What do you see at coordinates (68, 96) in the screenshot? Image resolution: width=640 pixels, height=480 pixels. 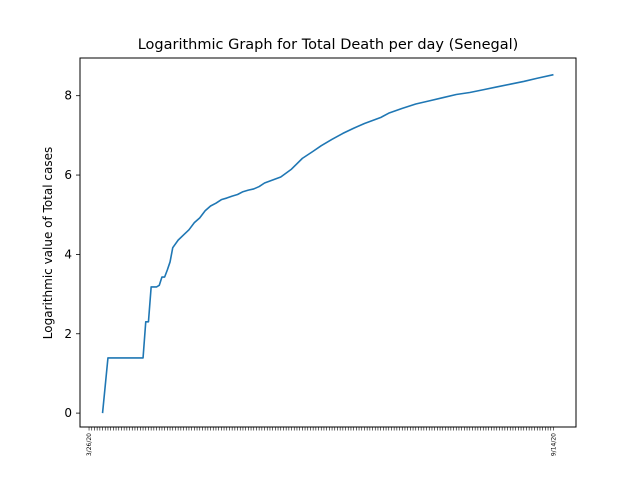 I see `y-tick-label: 8` at bounding box center [68, 96].